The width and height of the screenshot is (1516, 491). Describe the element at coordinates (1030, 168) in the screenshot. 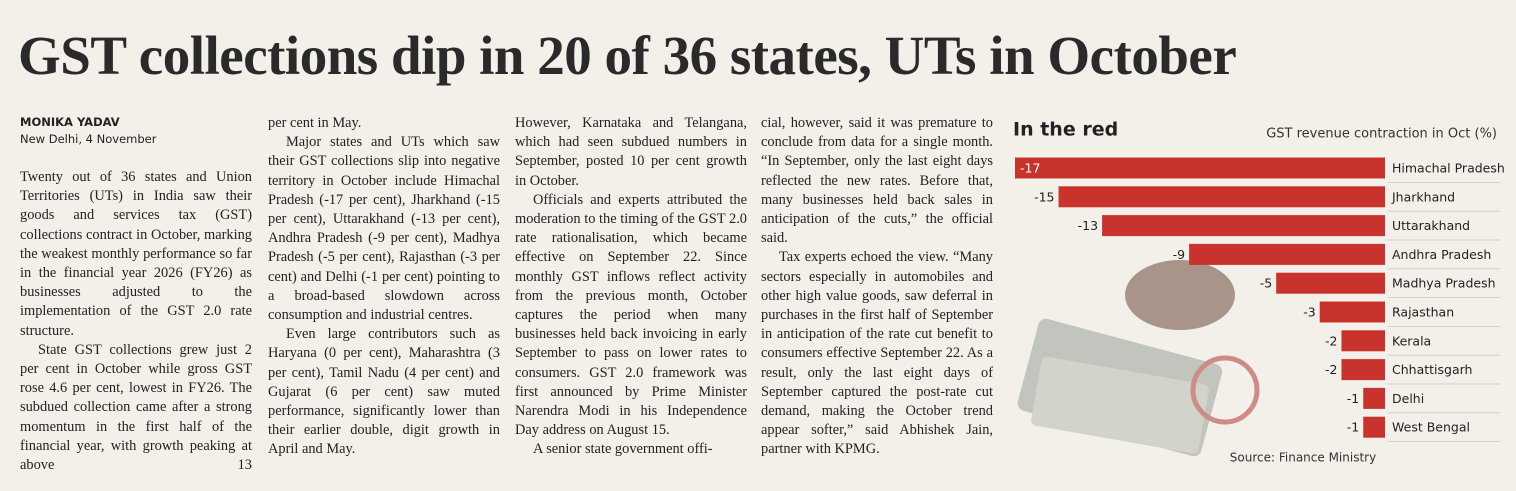

I see `value-label: -17` at that location.